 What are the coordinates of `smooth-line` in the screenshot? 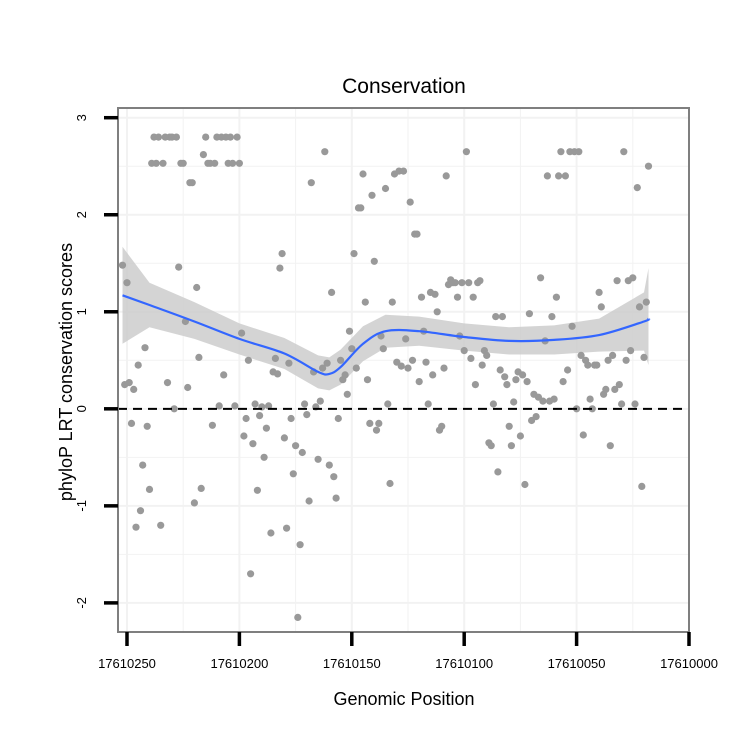 It's located at (386, 335).